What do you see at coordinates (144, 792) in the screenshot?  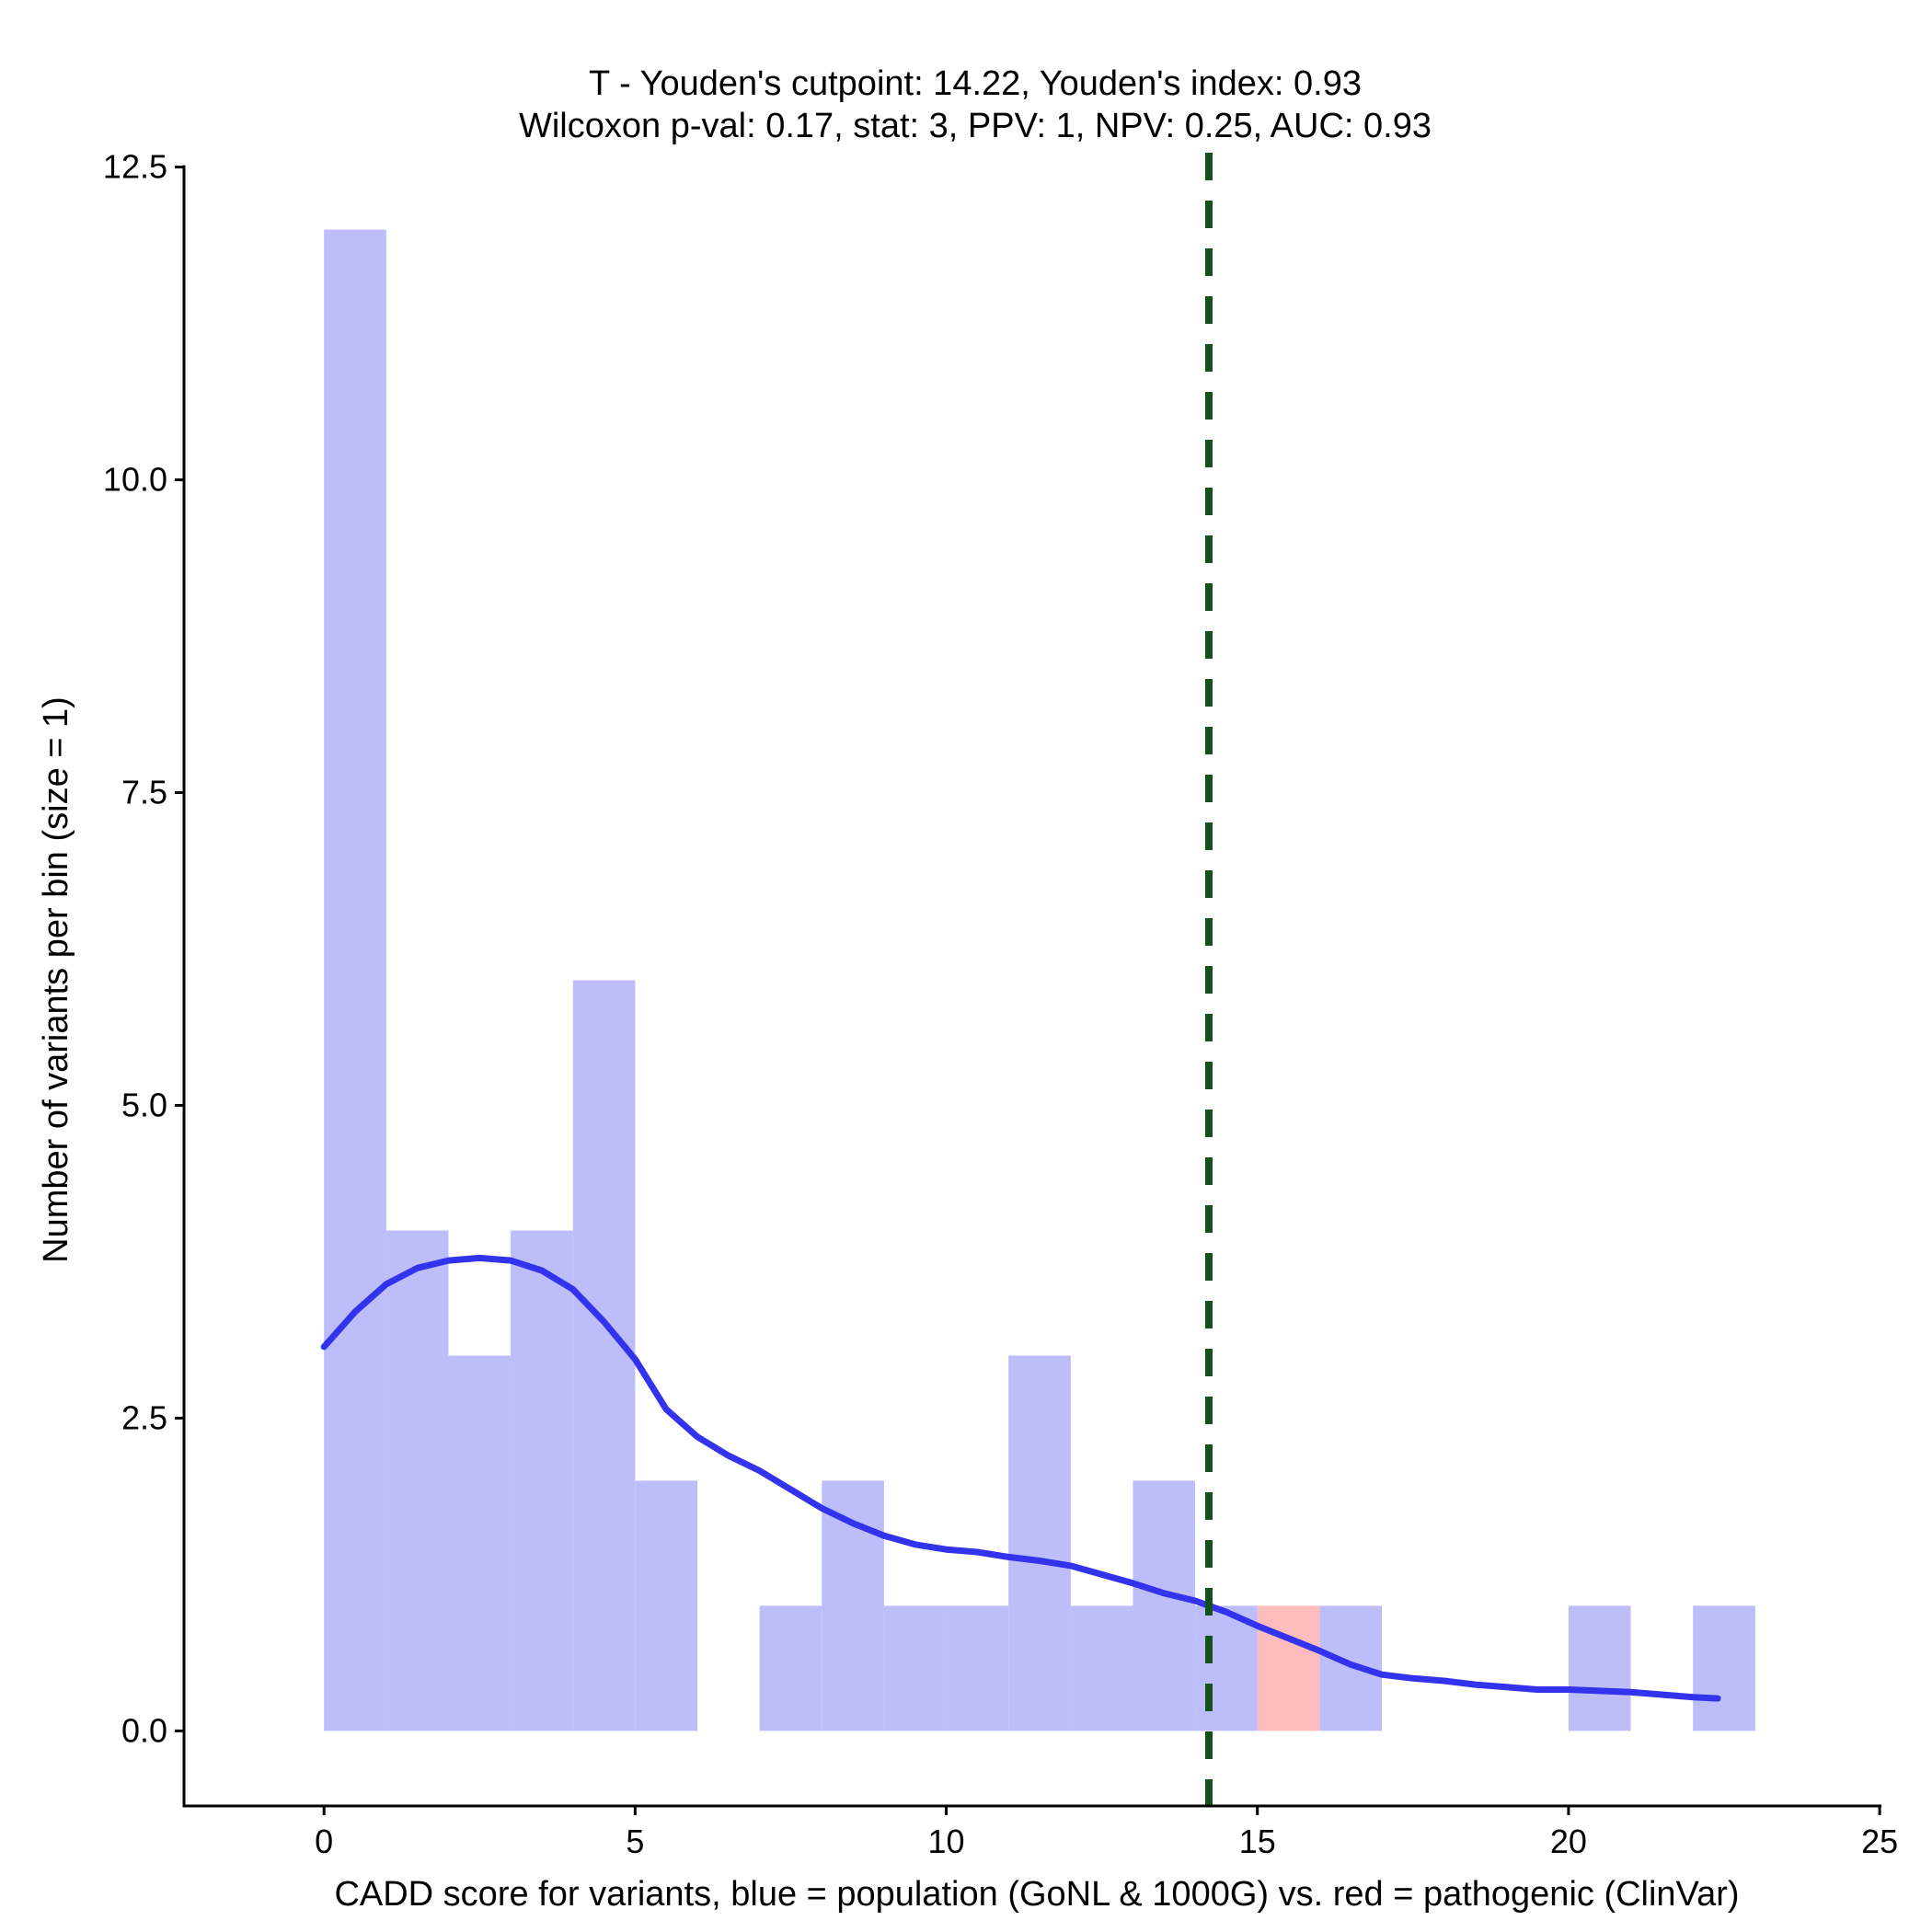 I see `y-tick-label: 7.5` at bounding box center [144, 792].